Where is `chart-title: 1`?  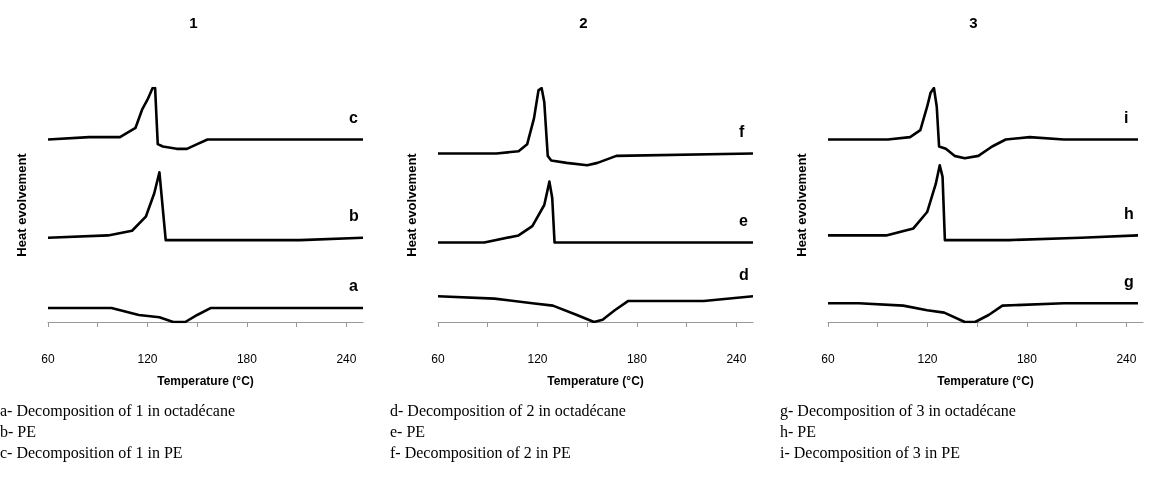 chart-title: 1 is located at coordinates (193, 22).